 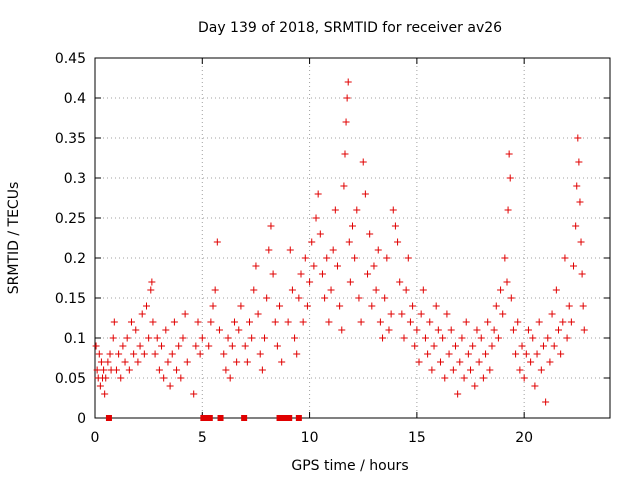 What do you see at coordinates (75, 339) in the screenshot?
I see `y-tick-label: 0.1` at bounding box center [75, 339].